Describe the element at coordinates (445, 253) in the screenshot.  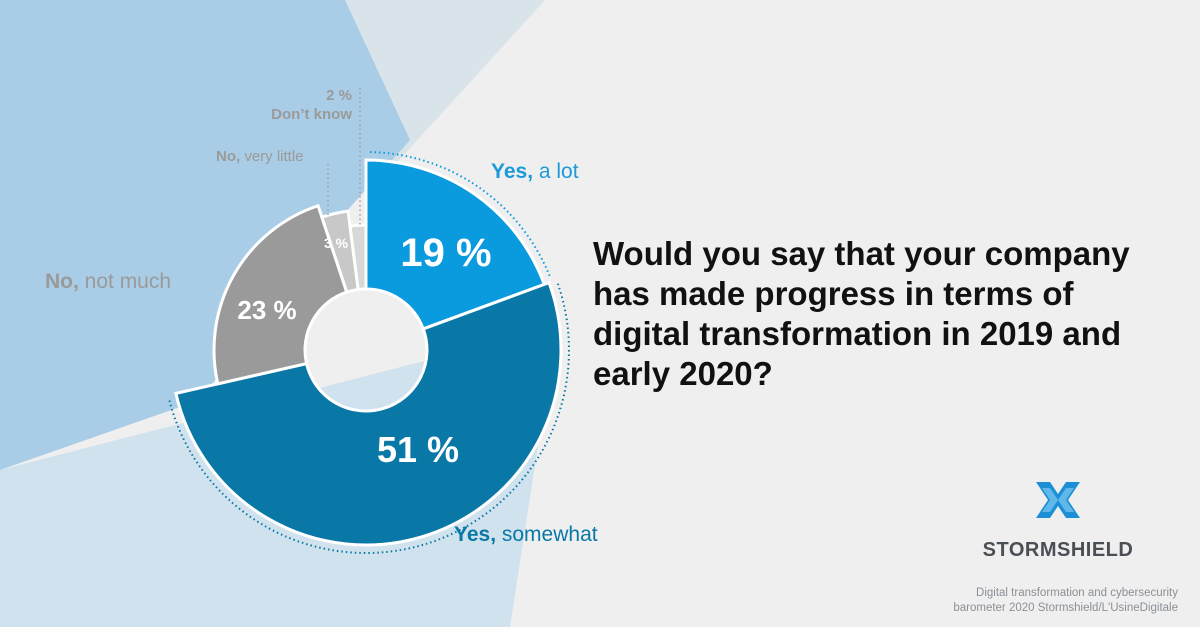
I see `value-label-yes-a-lot: 19 %` at that location.